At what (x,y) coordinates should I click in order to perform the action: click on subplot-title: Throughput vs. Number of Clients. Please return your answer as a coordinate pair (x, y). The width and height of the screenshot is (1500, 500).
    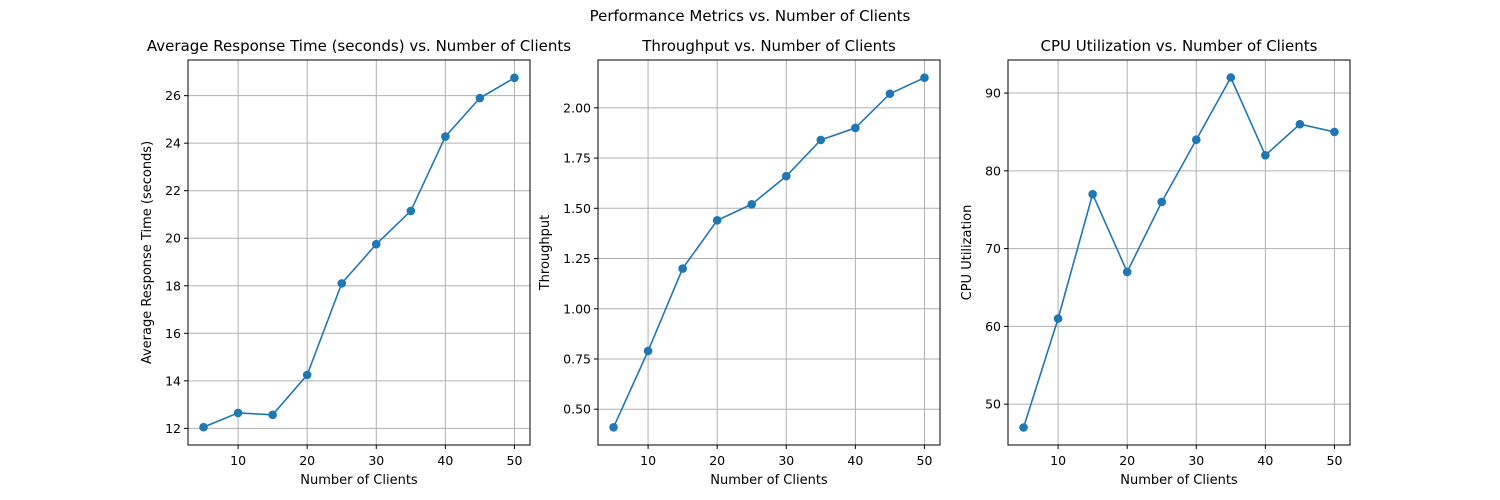
    Looking at the image, I should click on (768, 46).